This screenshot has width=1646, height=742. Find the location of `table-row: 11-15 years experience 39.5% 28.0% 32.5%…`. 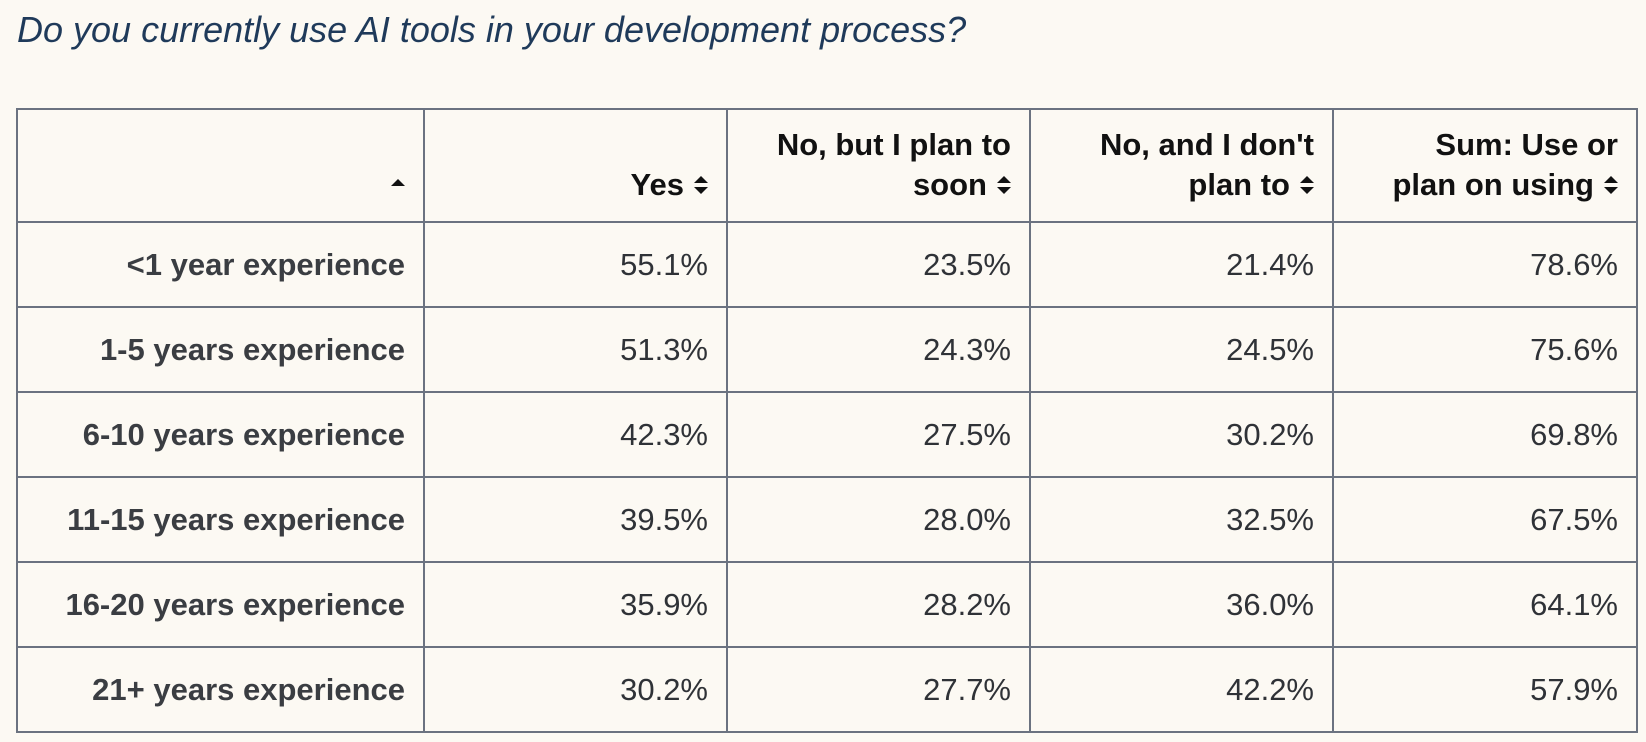

table-row: 11-15 years experience 39.5% 28.0% 32.5%… is located at coordinates (827, 519).